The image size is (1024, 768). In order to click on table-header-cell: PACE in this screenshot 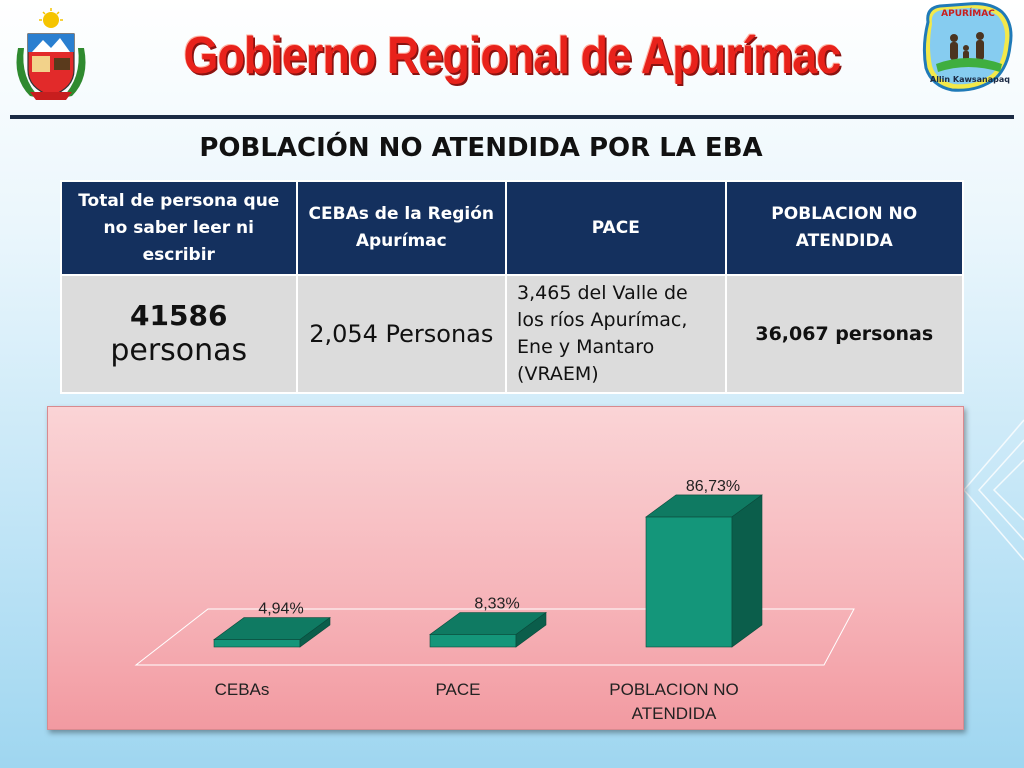, I will do `click(616, 228)`.